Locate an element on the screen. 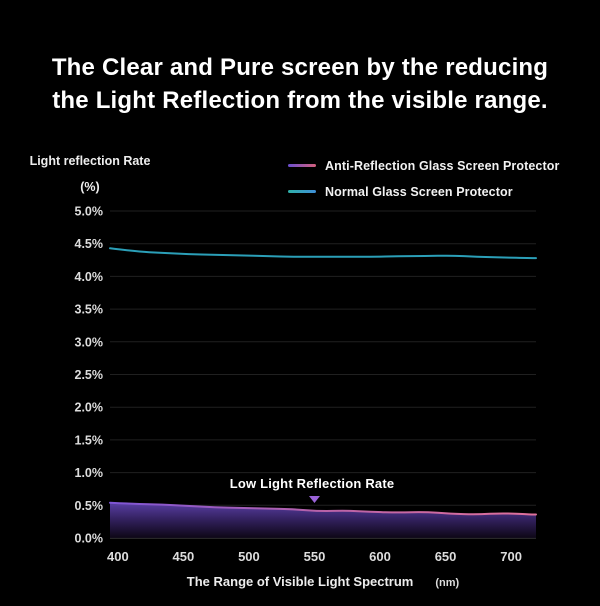 The width and height of the screenshot is (600, 606). y-tick-label: 3.0% is located at coordinates (89, 342).